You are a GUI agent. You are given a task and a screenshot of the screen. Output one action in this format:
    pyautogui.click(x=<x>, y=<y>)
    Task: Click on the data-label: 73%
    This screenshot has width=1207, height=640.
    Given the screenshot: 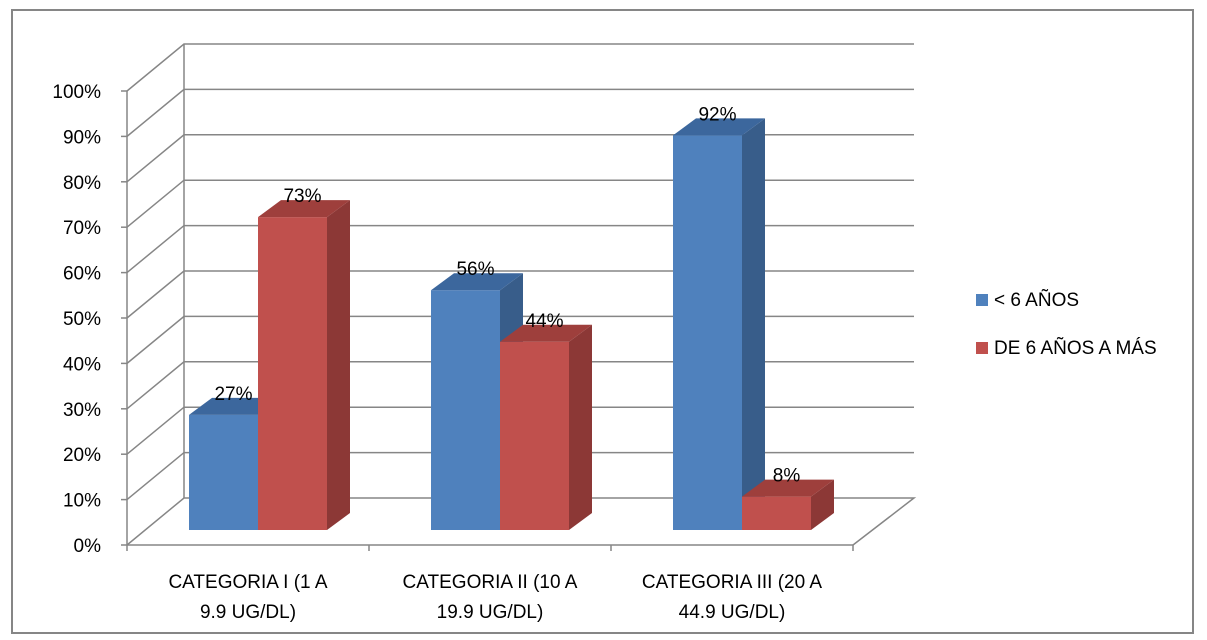 What is the action you would take?
    pyautogui.click(x=302, y=196)
    